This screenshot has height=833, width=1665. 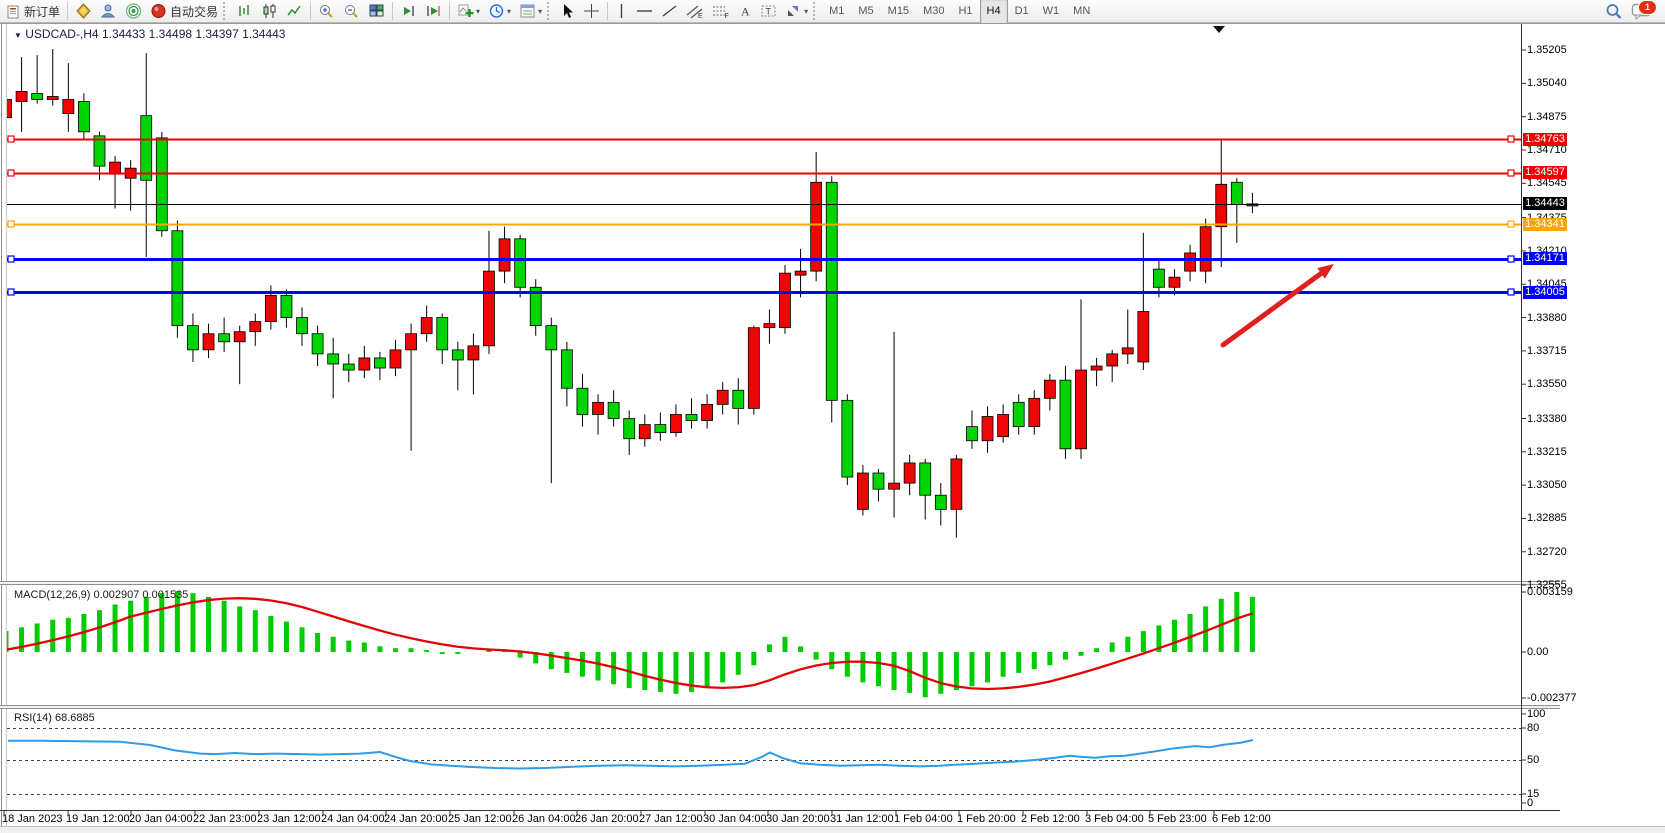 I want to click on bar-chart-button, so click(x=244, y=11).